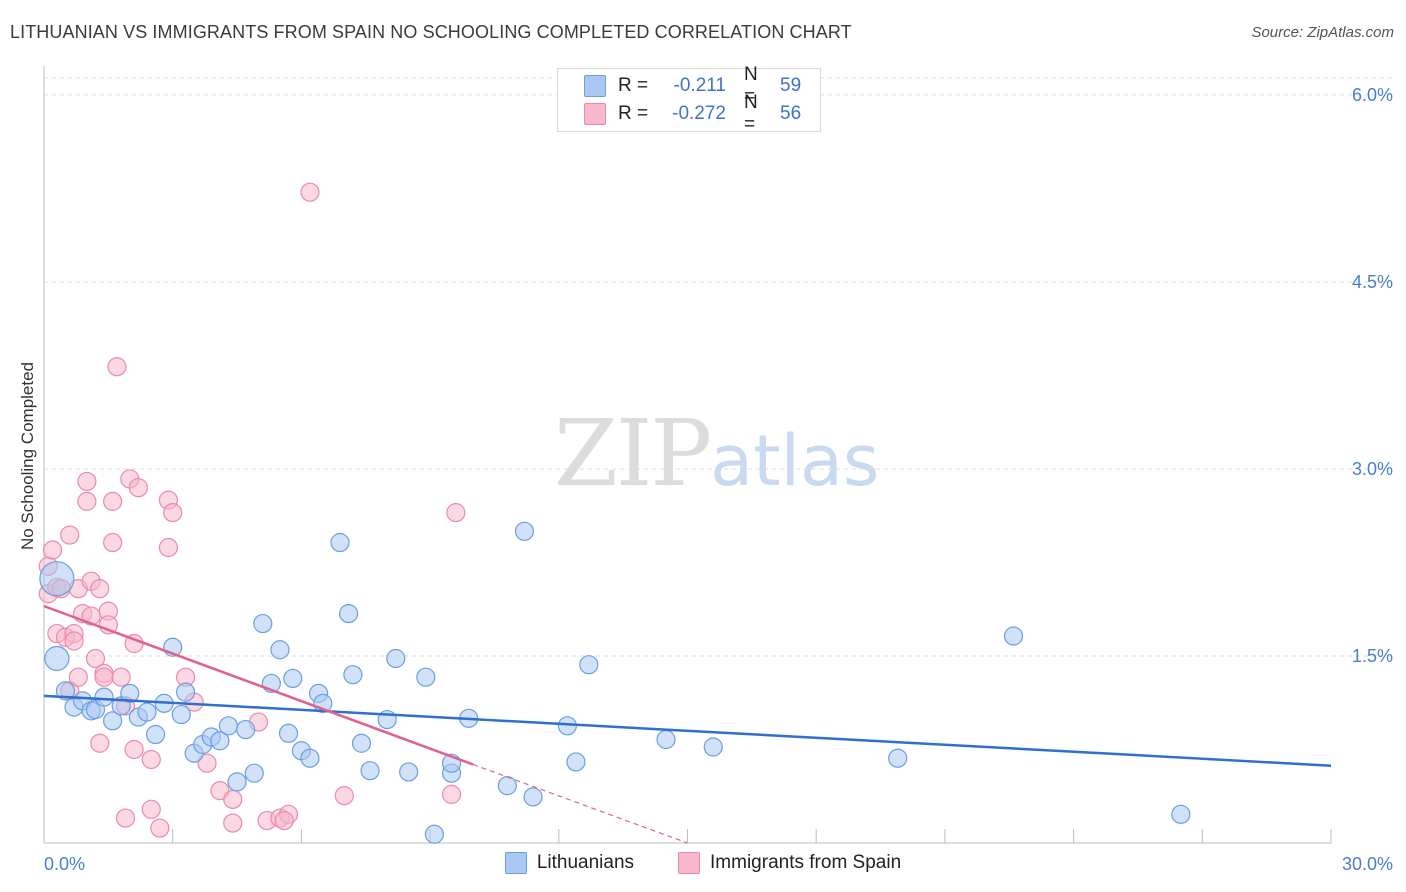 Image resolution: width=1406 pixels, height=892 pixels. What do you see at coordinates (687, 730) in the screenshot?
I see `trend-line-lithuanians` at bounding box center [687, 730].